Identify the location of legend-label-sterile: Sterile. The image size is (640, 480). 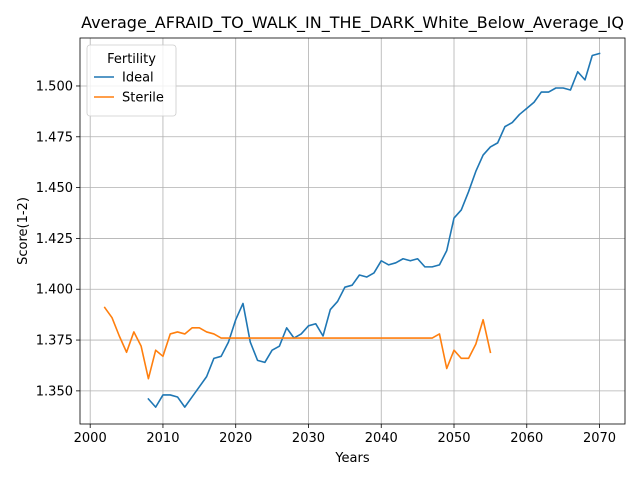
(143, 98).